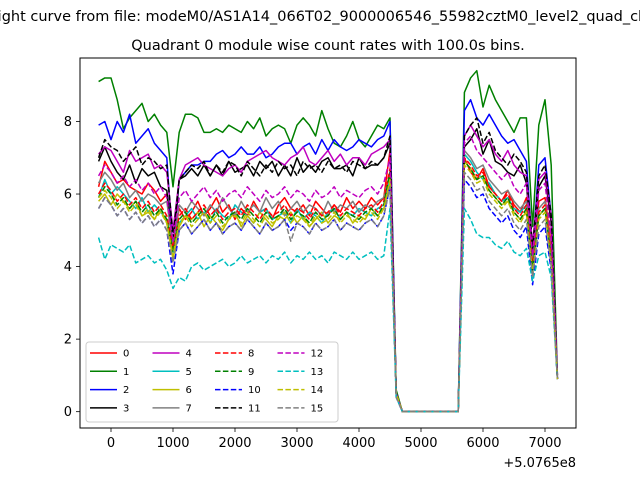 This screenshot has width=640, height=480. I want to click on legend-label-7: 7, so click(189, 408).